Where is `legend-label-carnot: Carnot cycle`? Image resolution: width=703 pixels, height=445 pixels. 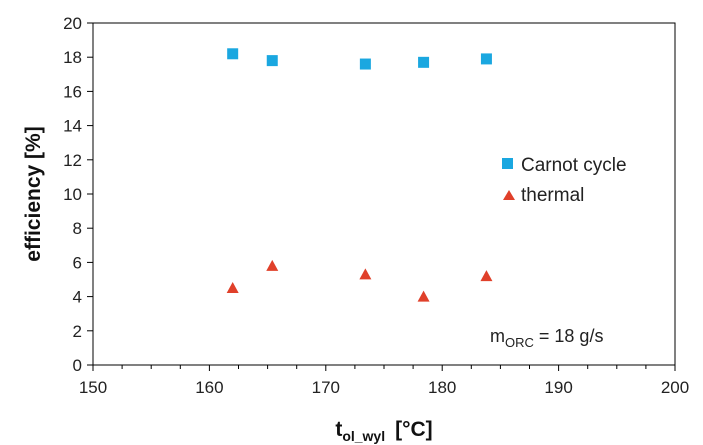 legend-label-carnot: Carnot cycle is located at coordinates (574, 165).